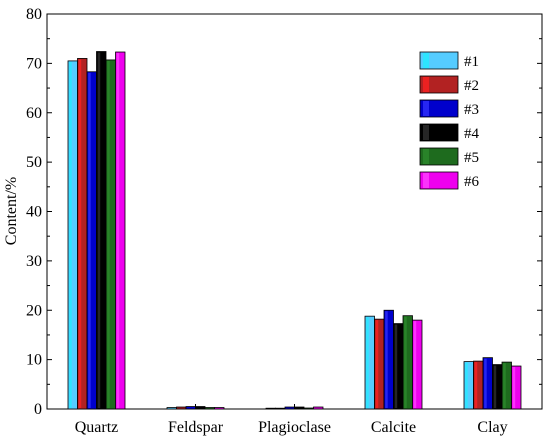 The width and height of the screenshot is (550, 446). Describe the element at coordinates (472, 134) in the screenshot. I see `legend-label: #4` at that location.